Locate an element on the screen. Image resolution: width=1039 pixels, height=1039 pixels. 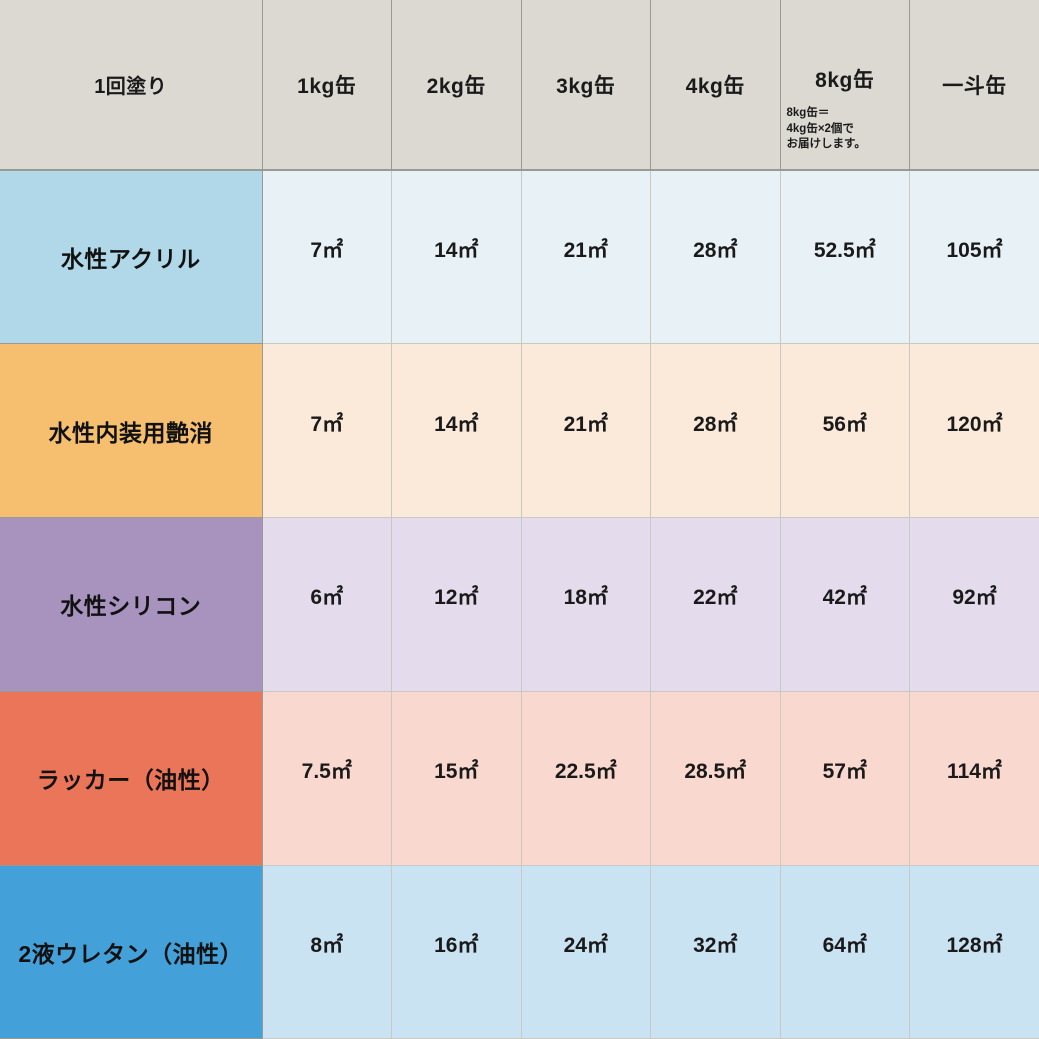
cell-value: 16㎡ is located at coordinates (456, 946).